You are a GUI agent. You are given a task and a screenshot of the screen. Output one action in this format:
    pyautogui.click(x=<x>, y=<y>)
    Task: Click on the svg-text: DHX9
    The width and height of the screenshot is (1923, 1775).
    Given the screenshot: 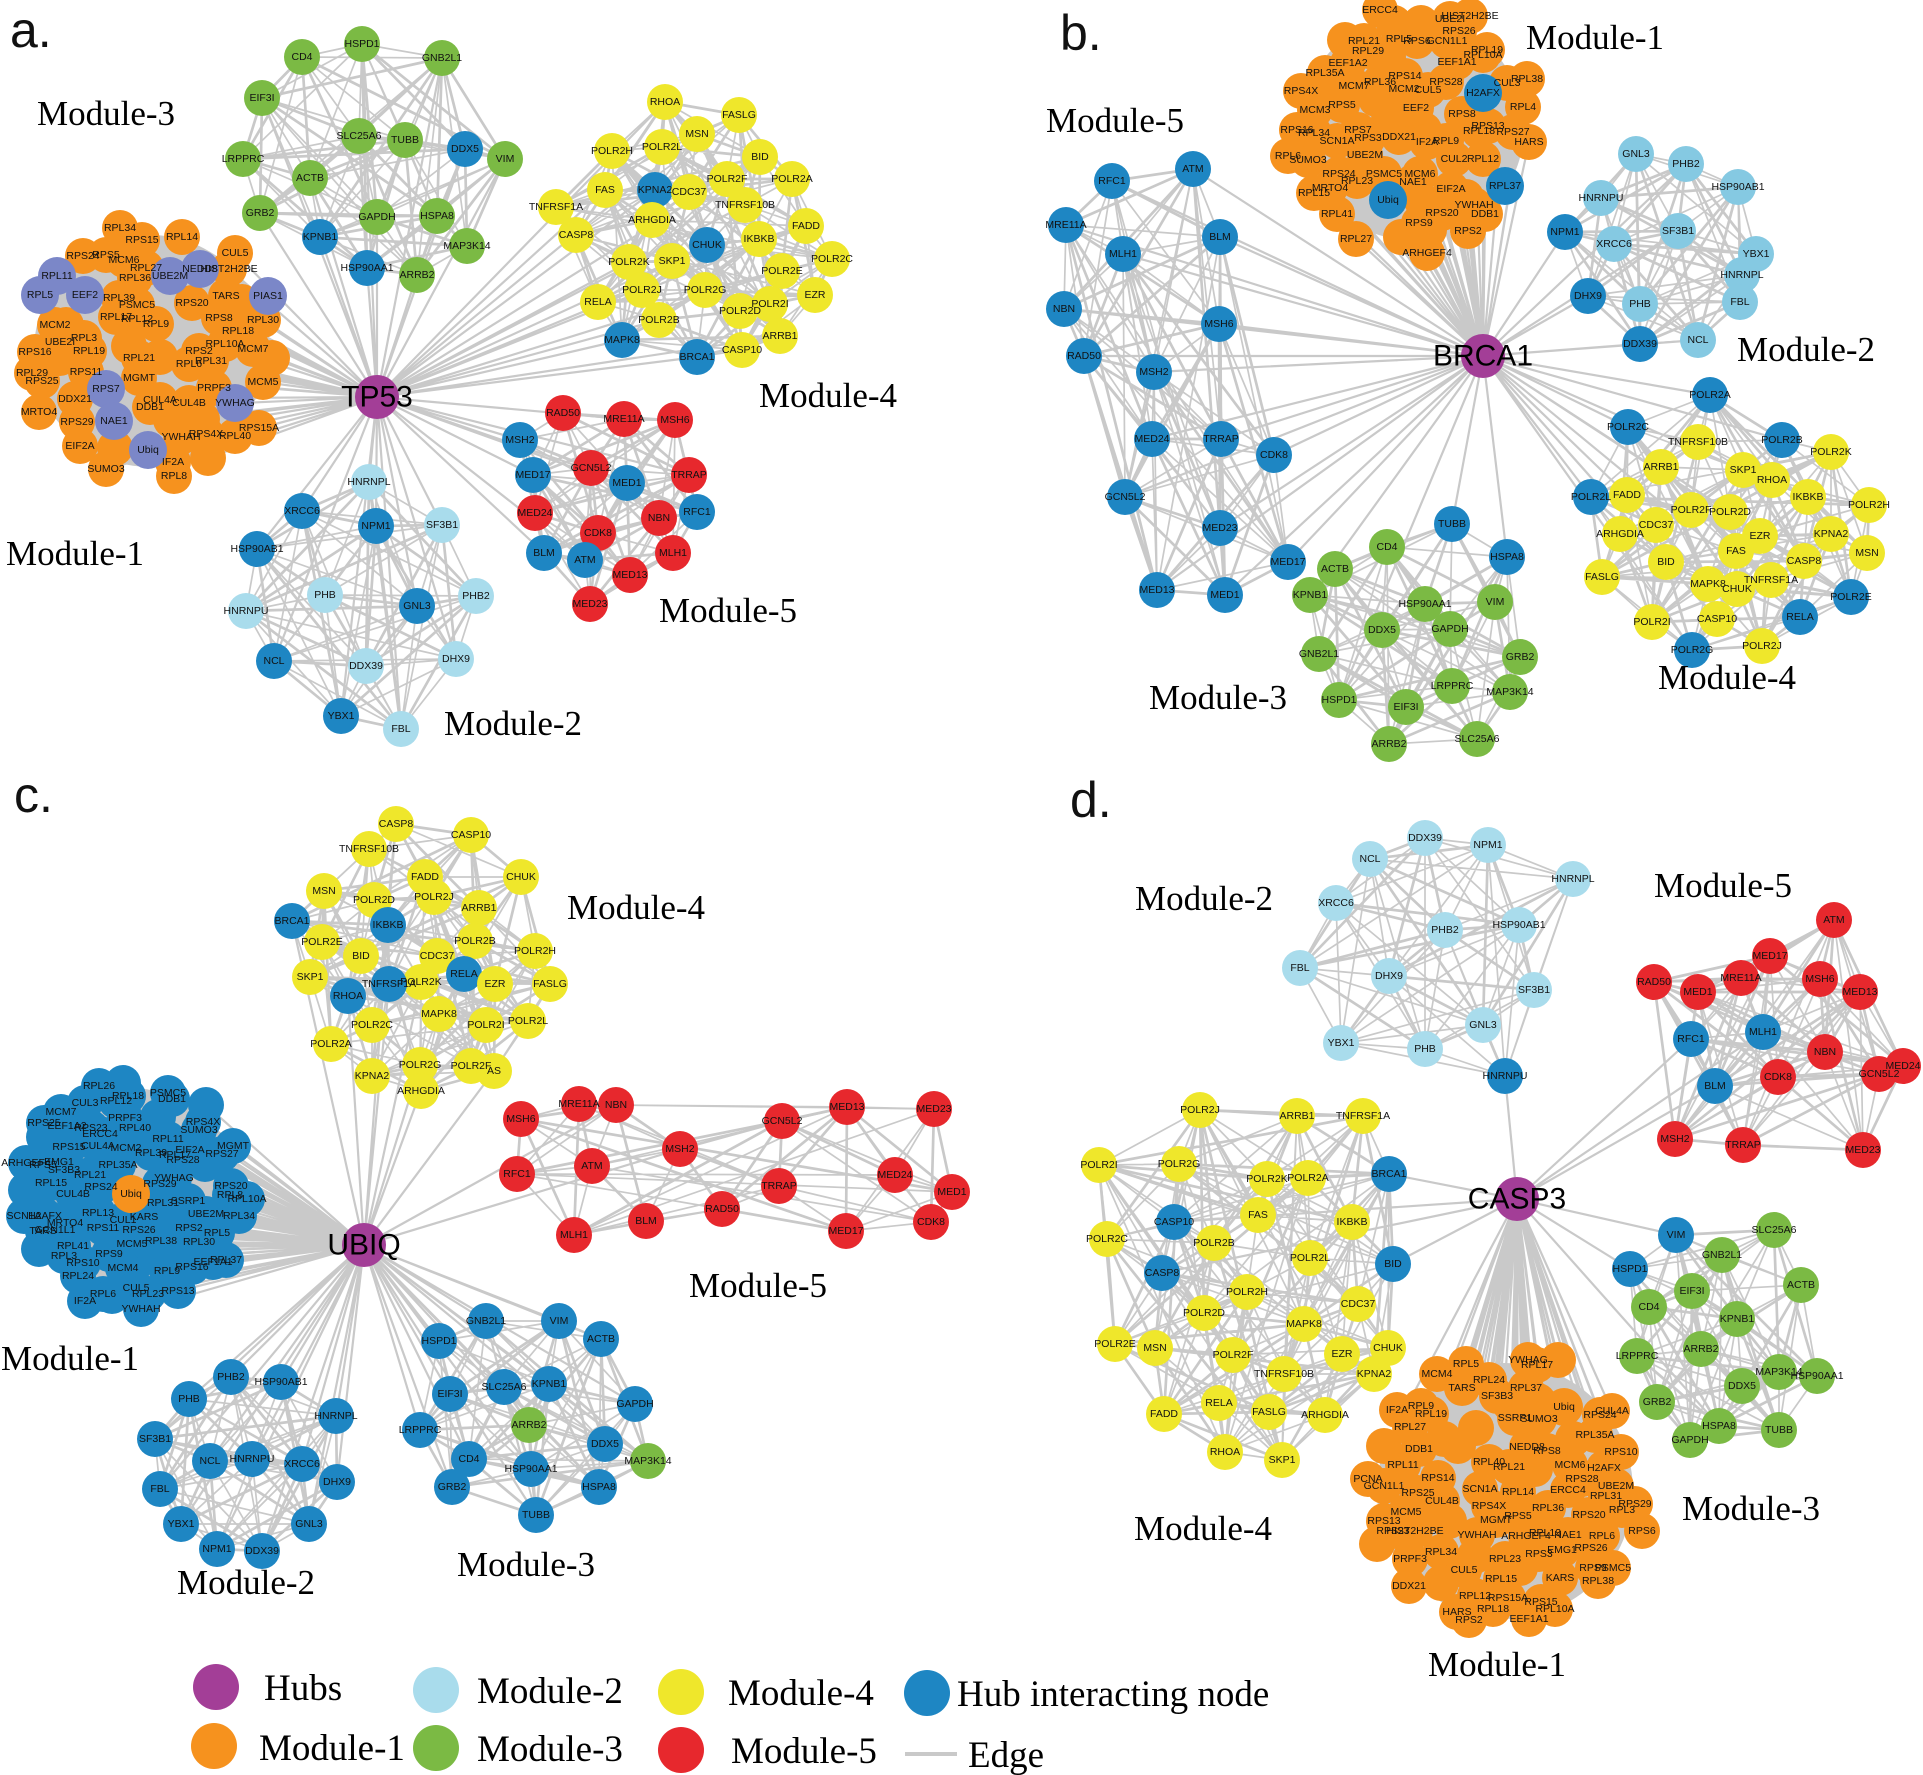 What is the action you would take?
    pyautogui.click(x=337, y=1482)
    